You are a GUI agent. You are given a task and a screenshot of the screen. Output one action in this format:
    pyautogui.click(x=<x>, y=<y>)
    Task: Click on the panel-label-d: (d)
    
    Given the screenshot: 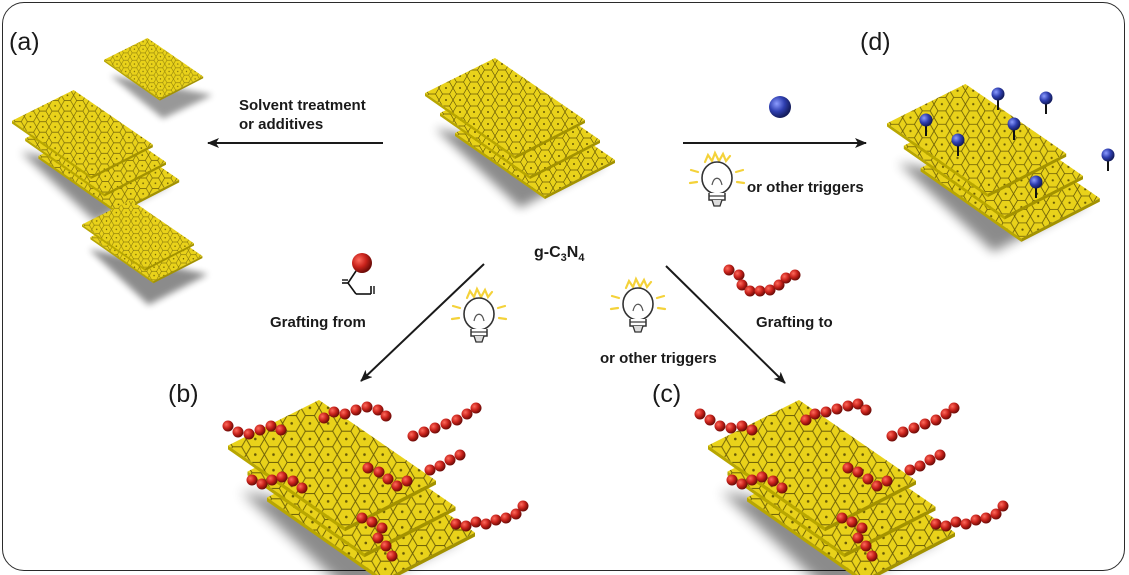 What is the action you would take?
    pyautogui.click(x=875, y=42)
    